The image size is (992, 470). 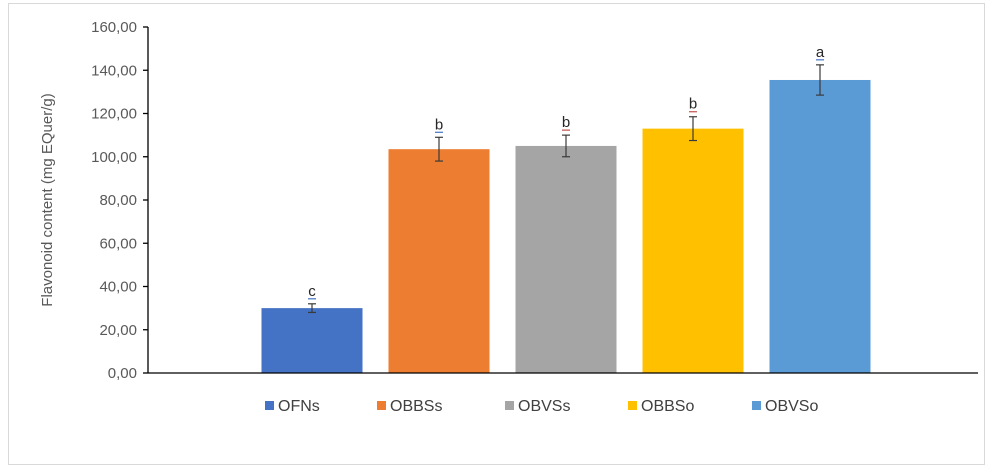 I want to click on y-tick-label: 60,00, so click(x=118, y=243).